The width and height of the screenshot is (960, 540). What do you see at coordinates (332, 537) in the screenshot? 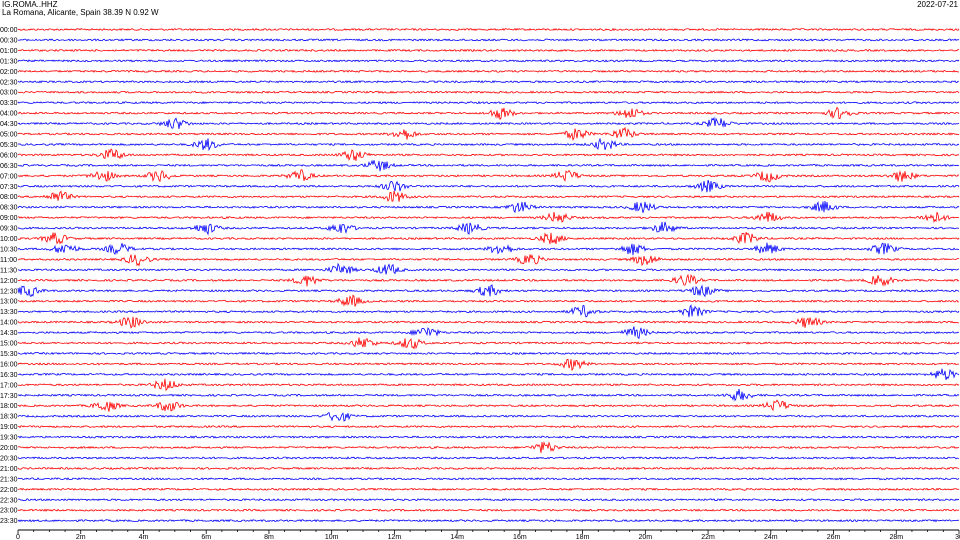
I see `x-tick-label: 10m` at bounding box center [332, 537].